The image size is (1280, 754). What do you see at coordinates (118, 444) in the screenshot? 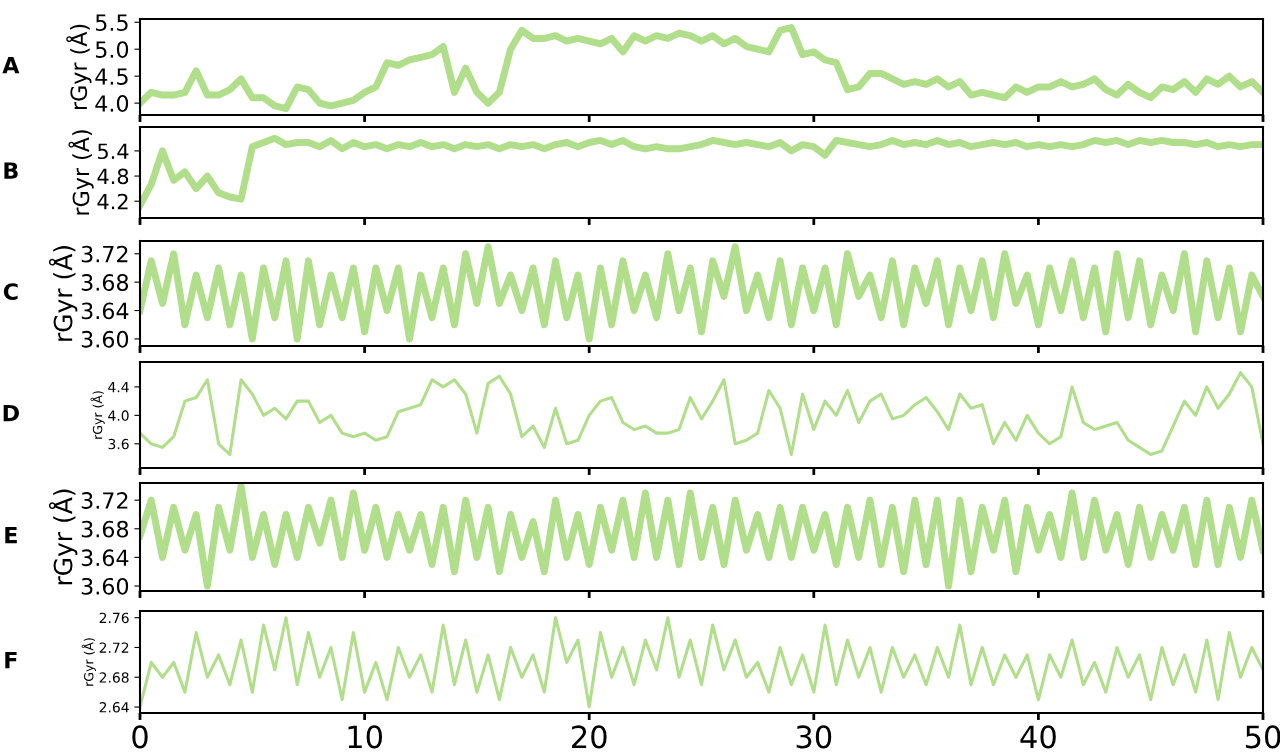
I see `y-tick-label: 3.6` at bounding box center [118, 444].